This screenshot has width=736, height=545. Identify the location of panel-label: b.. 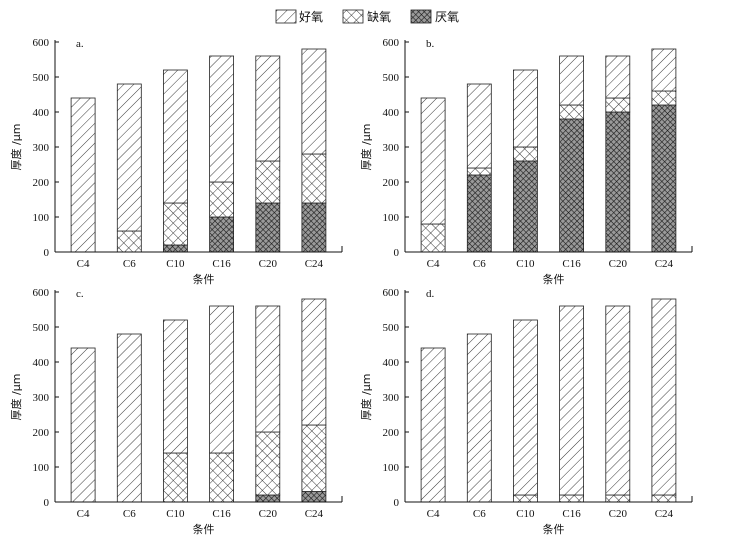
(430, 44).